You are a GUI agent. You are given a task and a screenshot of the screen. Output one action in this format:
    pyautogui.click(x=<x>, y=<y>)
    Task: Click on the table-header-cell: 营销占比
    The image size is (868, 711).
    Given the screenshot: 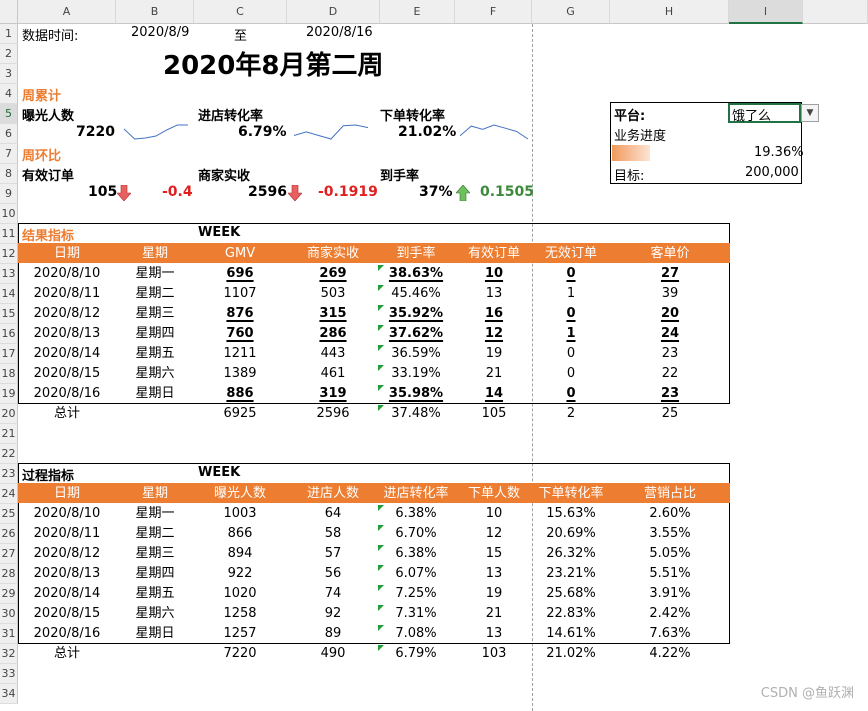 What is the action you would take?
    pyautogui.click(x=669, y=493)
    